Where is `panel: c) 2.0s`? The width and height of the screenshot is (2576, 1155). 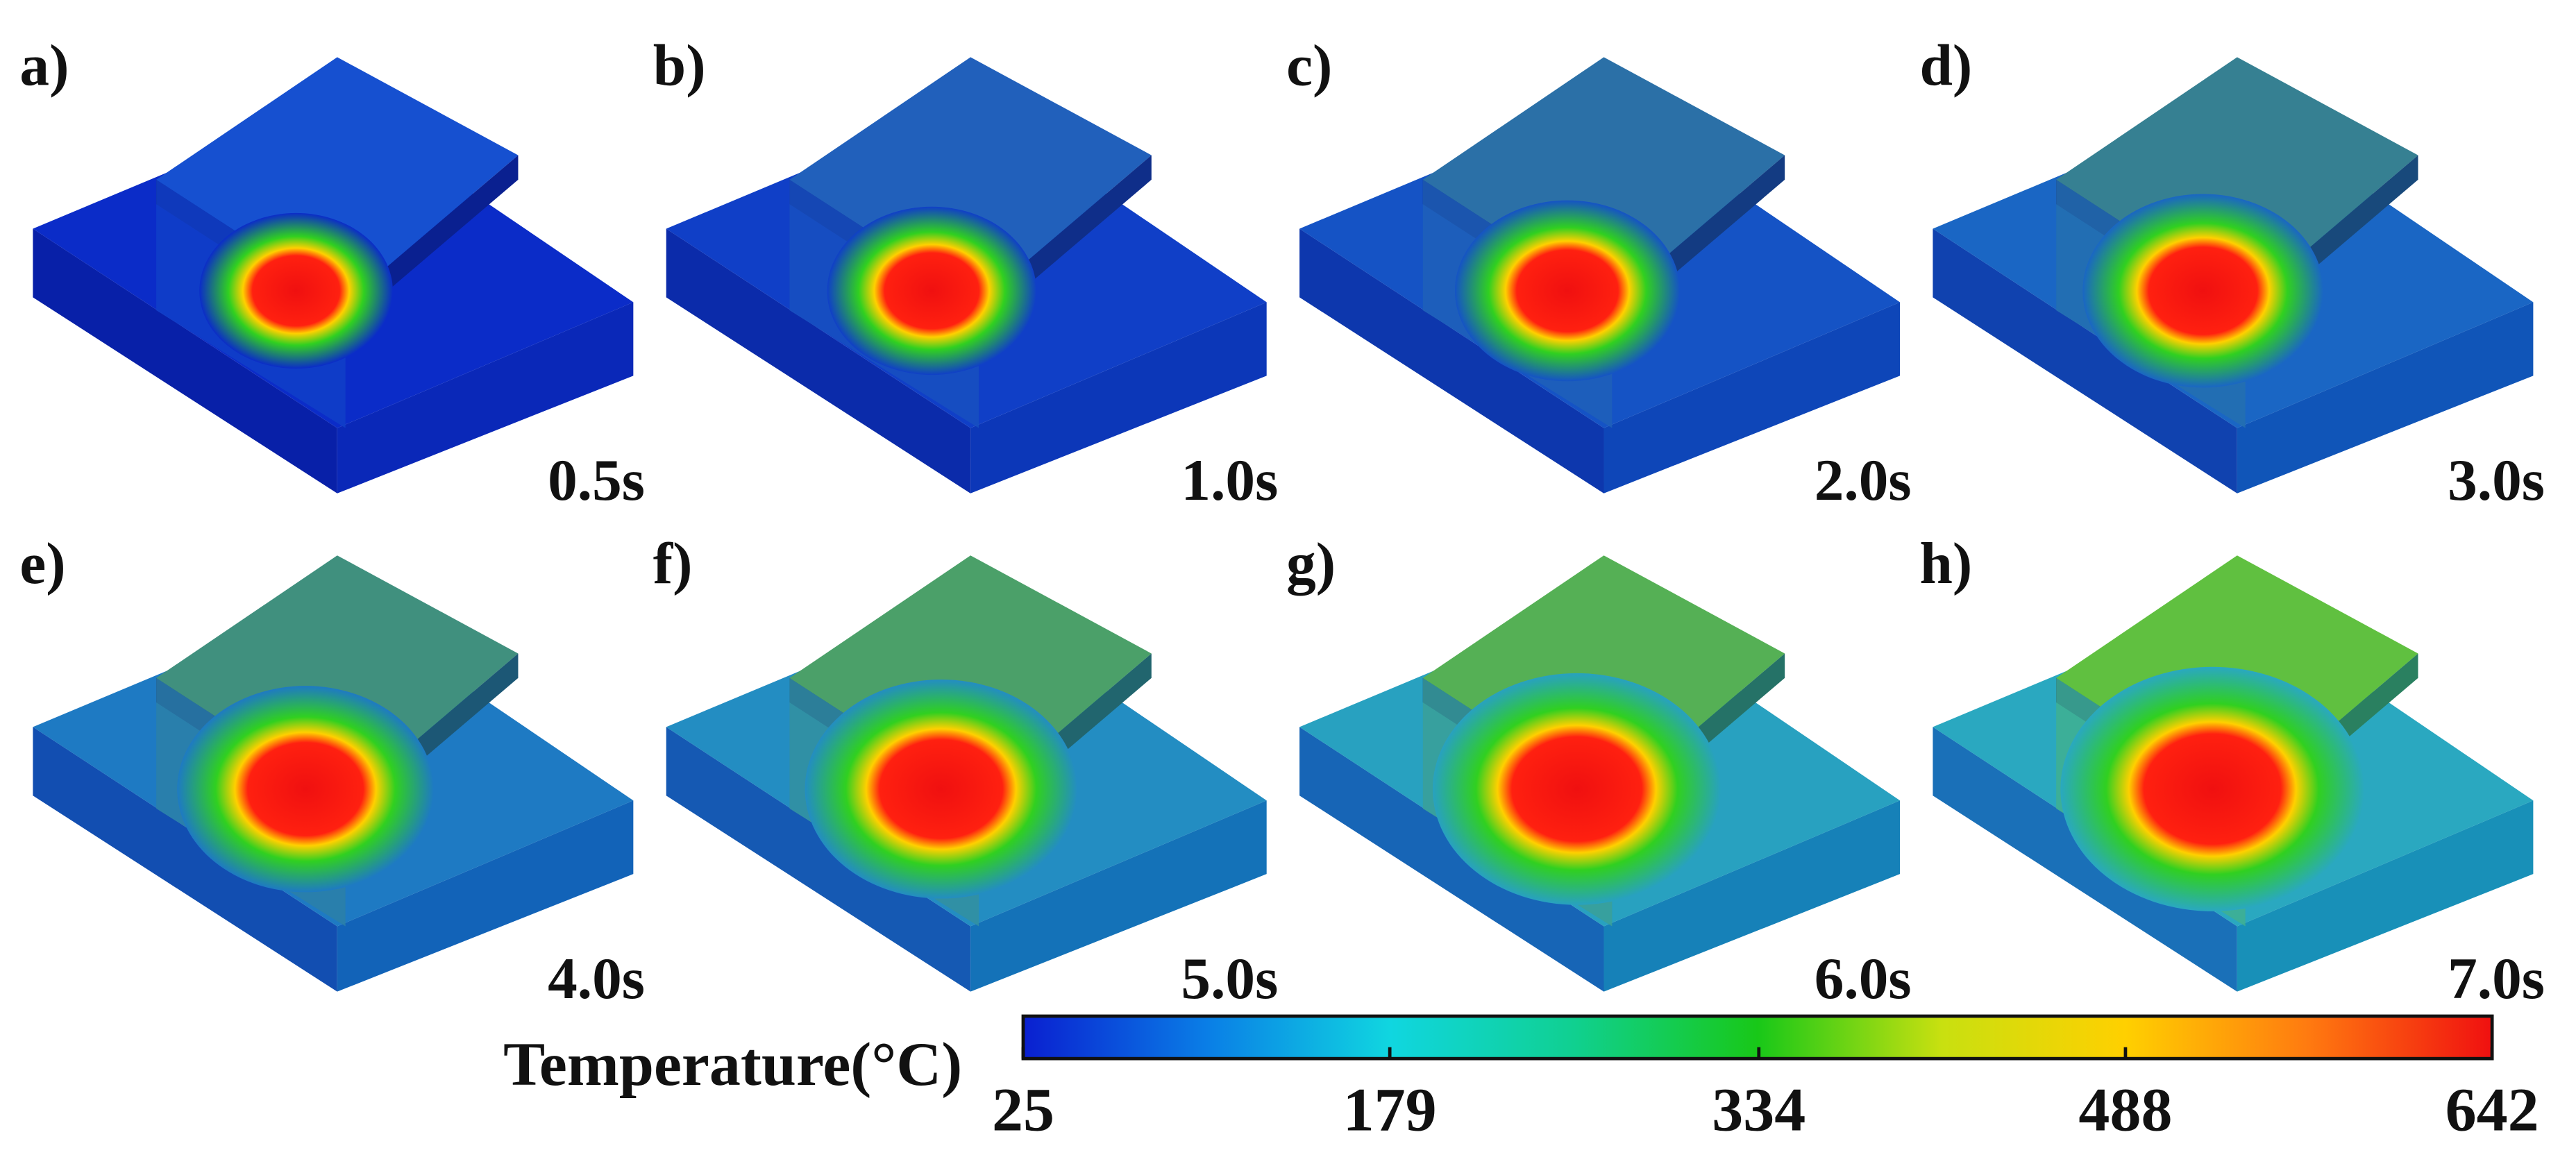 panel: c) 2.0s is located at coordinates (1598, 273).